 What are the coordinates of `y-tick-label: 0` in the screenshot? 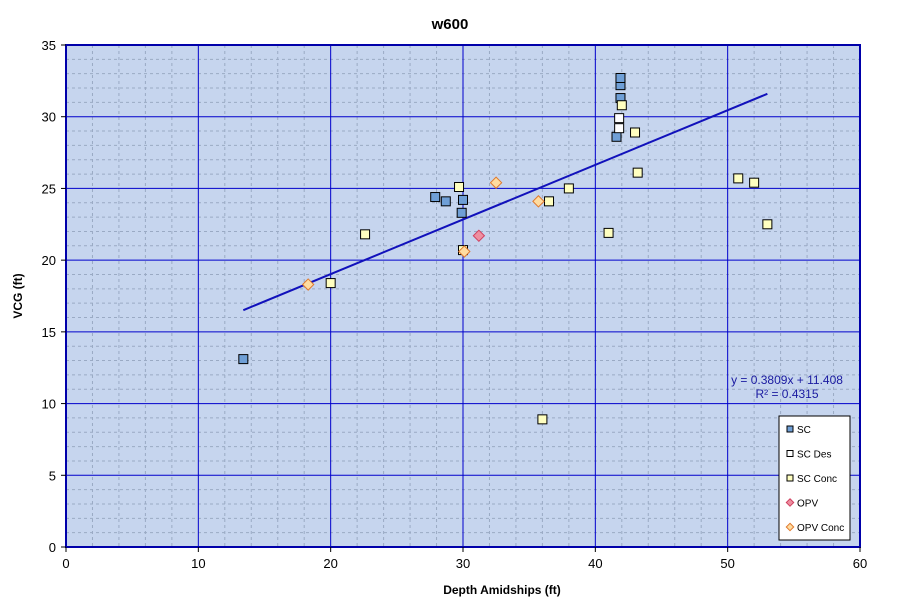 It's located at (52, 547).